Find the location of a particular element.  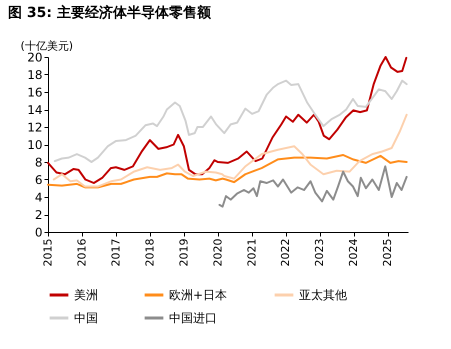

legend-label: 亚太其他 is located at coordinates (323, 295).